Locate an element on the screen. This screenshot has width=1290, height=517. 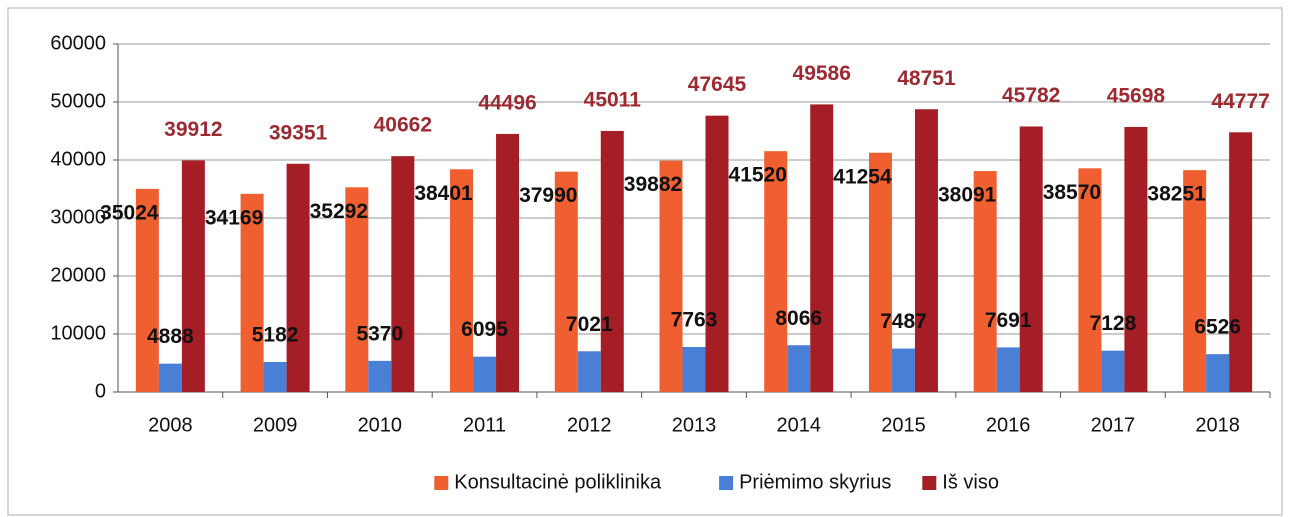
legend-label: Konsultacinė poliklinika is located at coordinates (558, 482).